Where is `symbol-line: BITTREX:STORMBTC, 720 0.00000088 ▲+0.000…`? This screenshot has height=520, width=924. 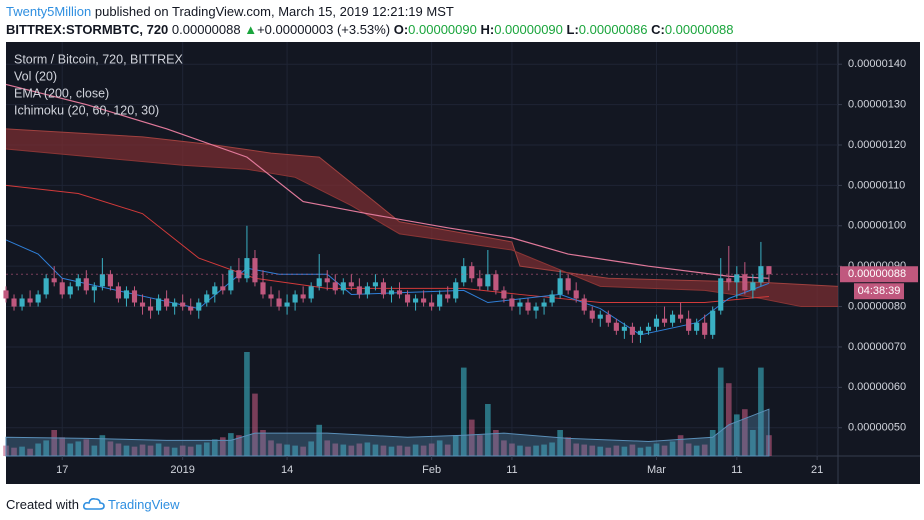
symbol-line: BITTREX:STORMBTC, 720 0.00000088 ▲+0.000… is located at coordinates (370, 29).